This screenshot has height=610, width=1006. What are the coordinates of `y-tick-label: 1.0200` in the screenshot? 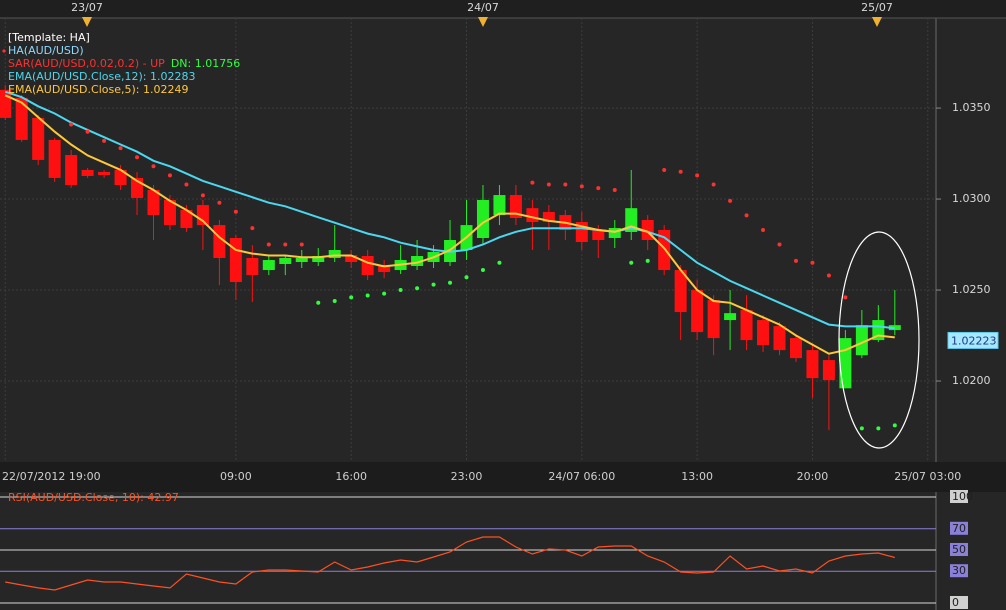 It's located at (971, 380).